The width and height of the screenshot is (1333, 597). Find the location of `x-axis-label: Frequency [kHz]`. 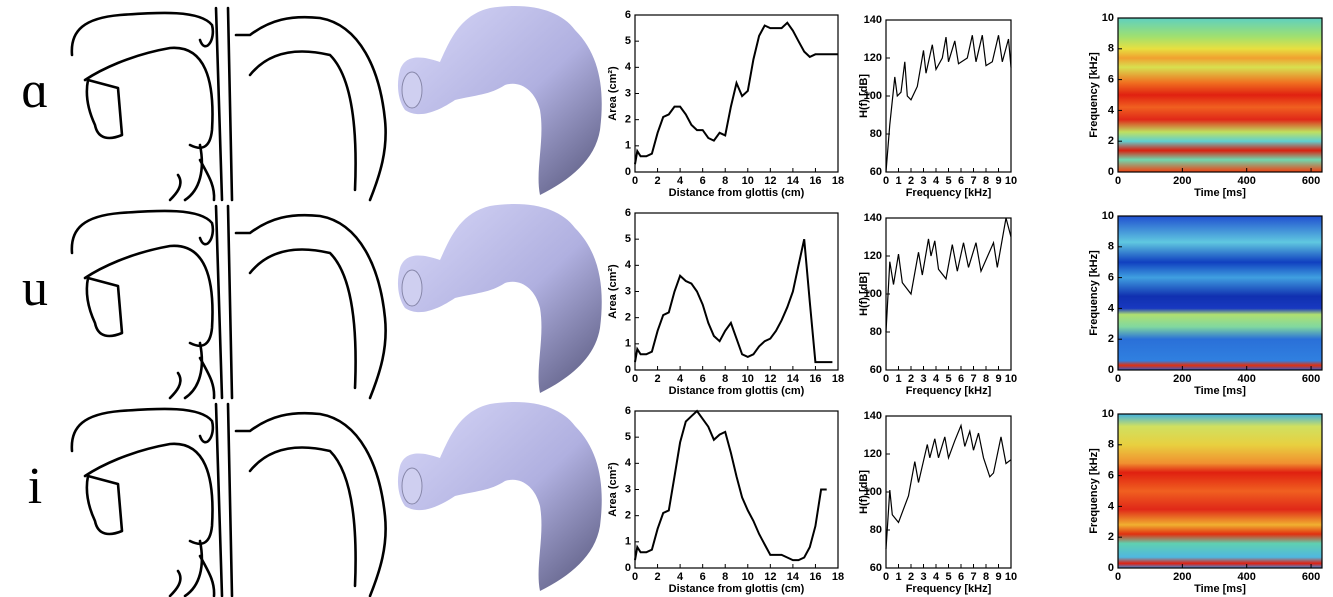

x-axis-label: Frequency [kHz] is located at coordinates (949, 193).